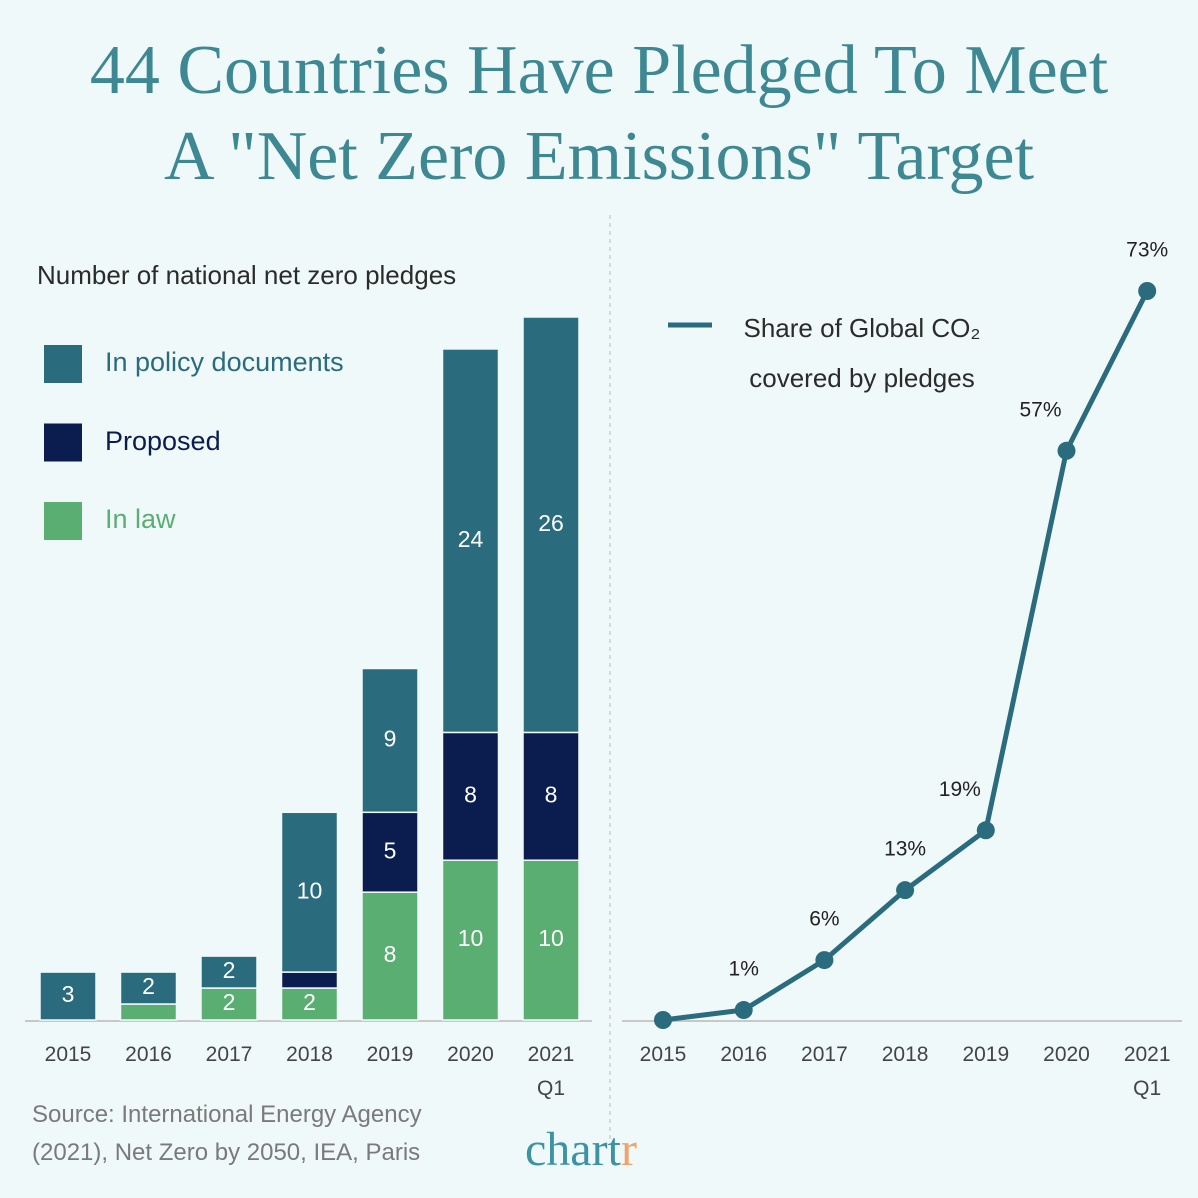 The image size is (1198, 1198). Describe the element at coordinates (224, 362) in the screenshot. I see `legend-label: In policy documents` at that location.